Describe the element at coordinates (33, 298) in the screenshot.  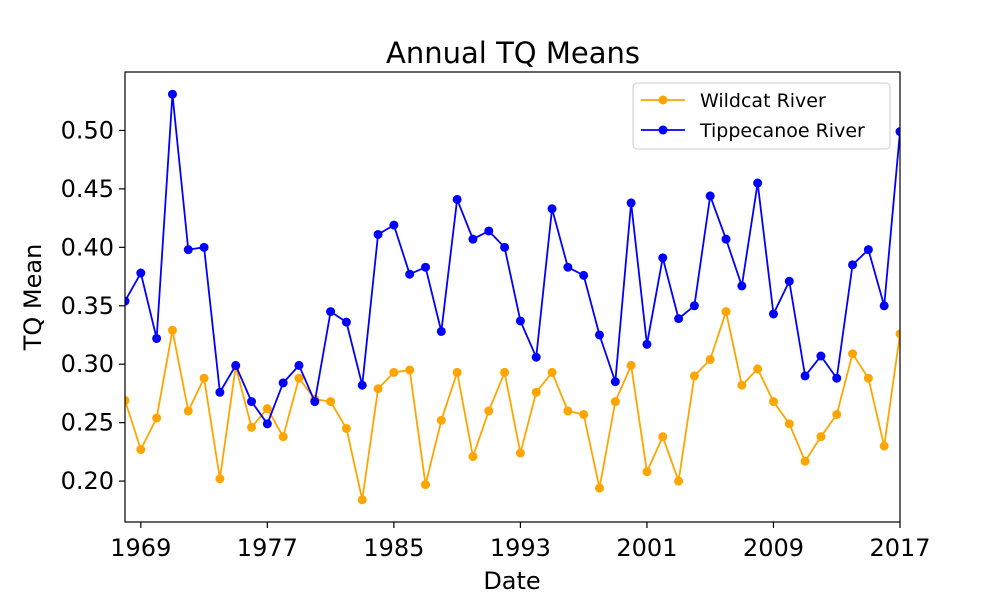
I see `y-axis-title: TQ Mean` at that location.